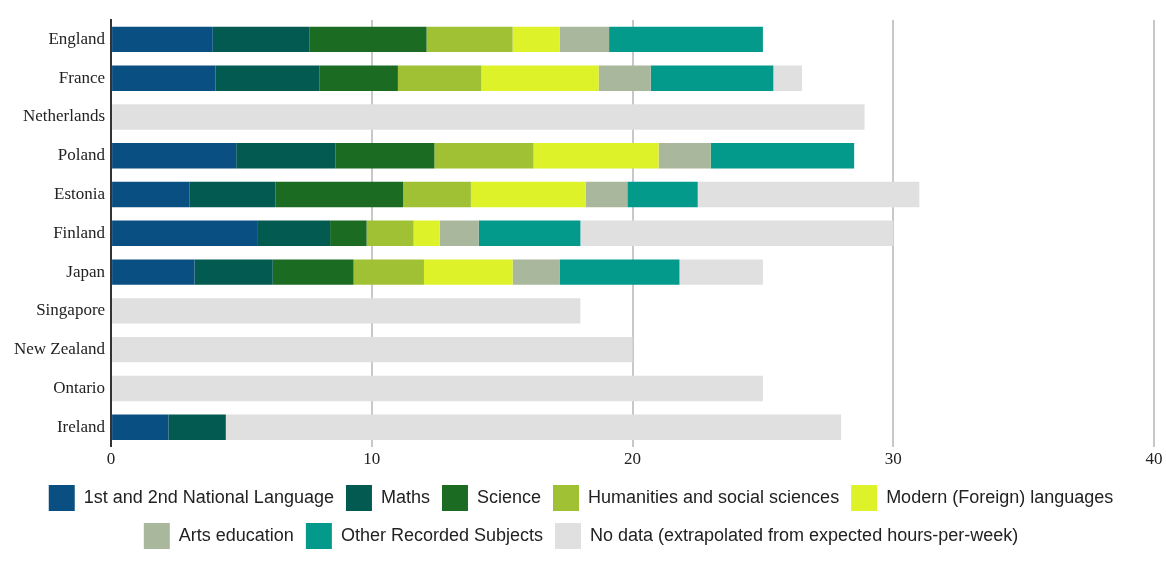 This screenshot has height=563, width=1166. What do you see at coordinates (77, 38) in the screenshot?
I see `y-tick-label: England` at bounding box center [77, 38].